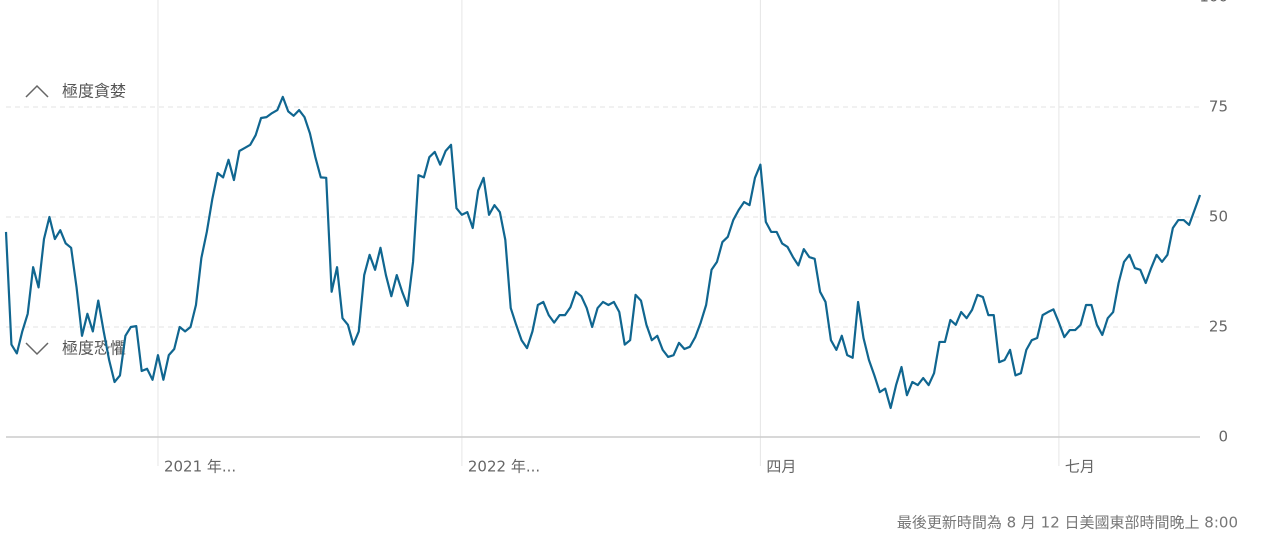 The width and height of the screenshot is (1288, 549). I want to click on x-tick-label: 七月, so click(1080, 467).